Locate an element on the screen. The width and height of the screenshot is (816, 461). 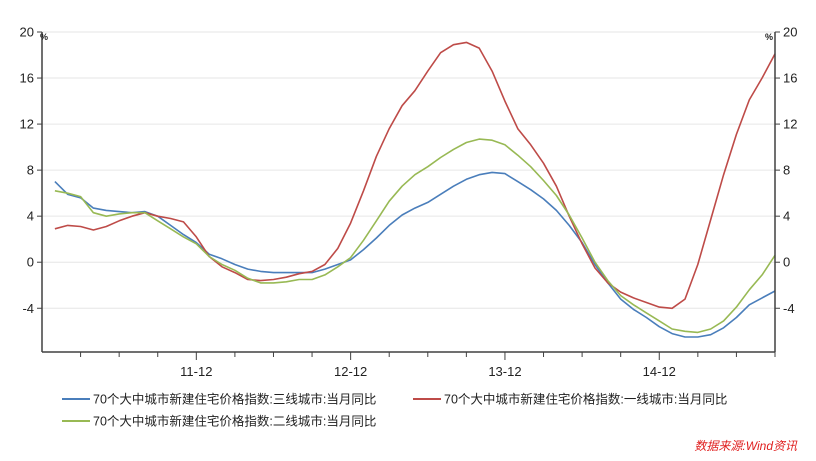
left-unit-label: % is located at coordinates (44, 37).